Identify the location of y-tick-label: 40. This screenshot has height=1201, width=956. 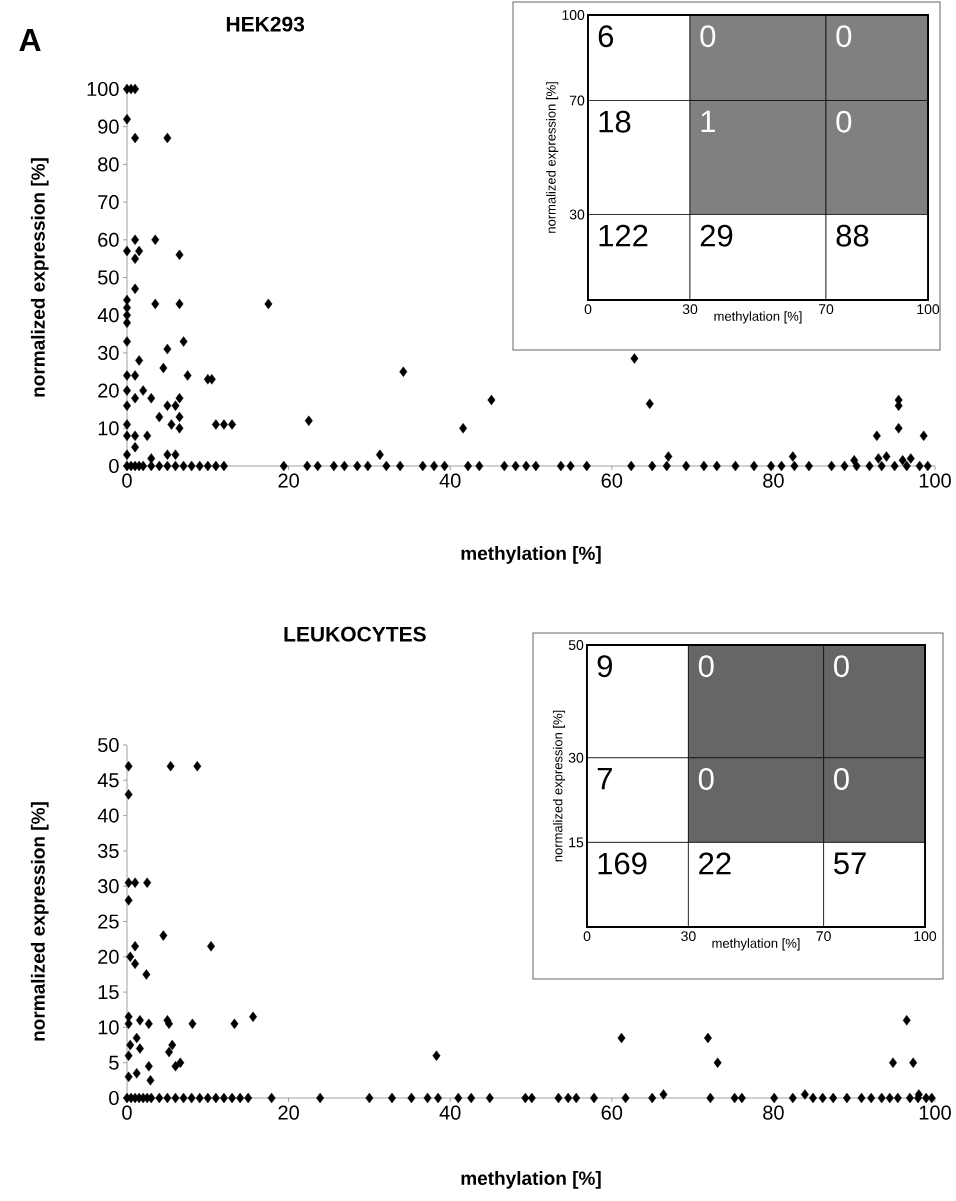
(108, 815).